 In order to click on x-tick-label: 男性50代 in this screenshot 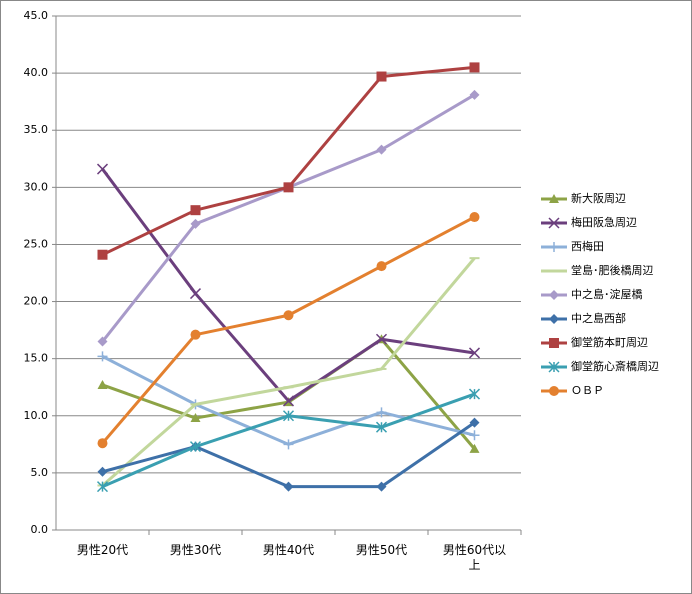, I will do `click(381, 550)`.